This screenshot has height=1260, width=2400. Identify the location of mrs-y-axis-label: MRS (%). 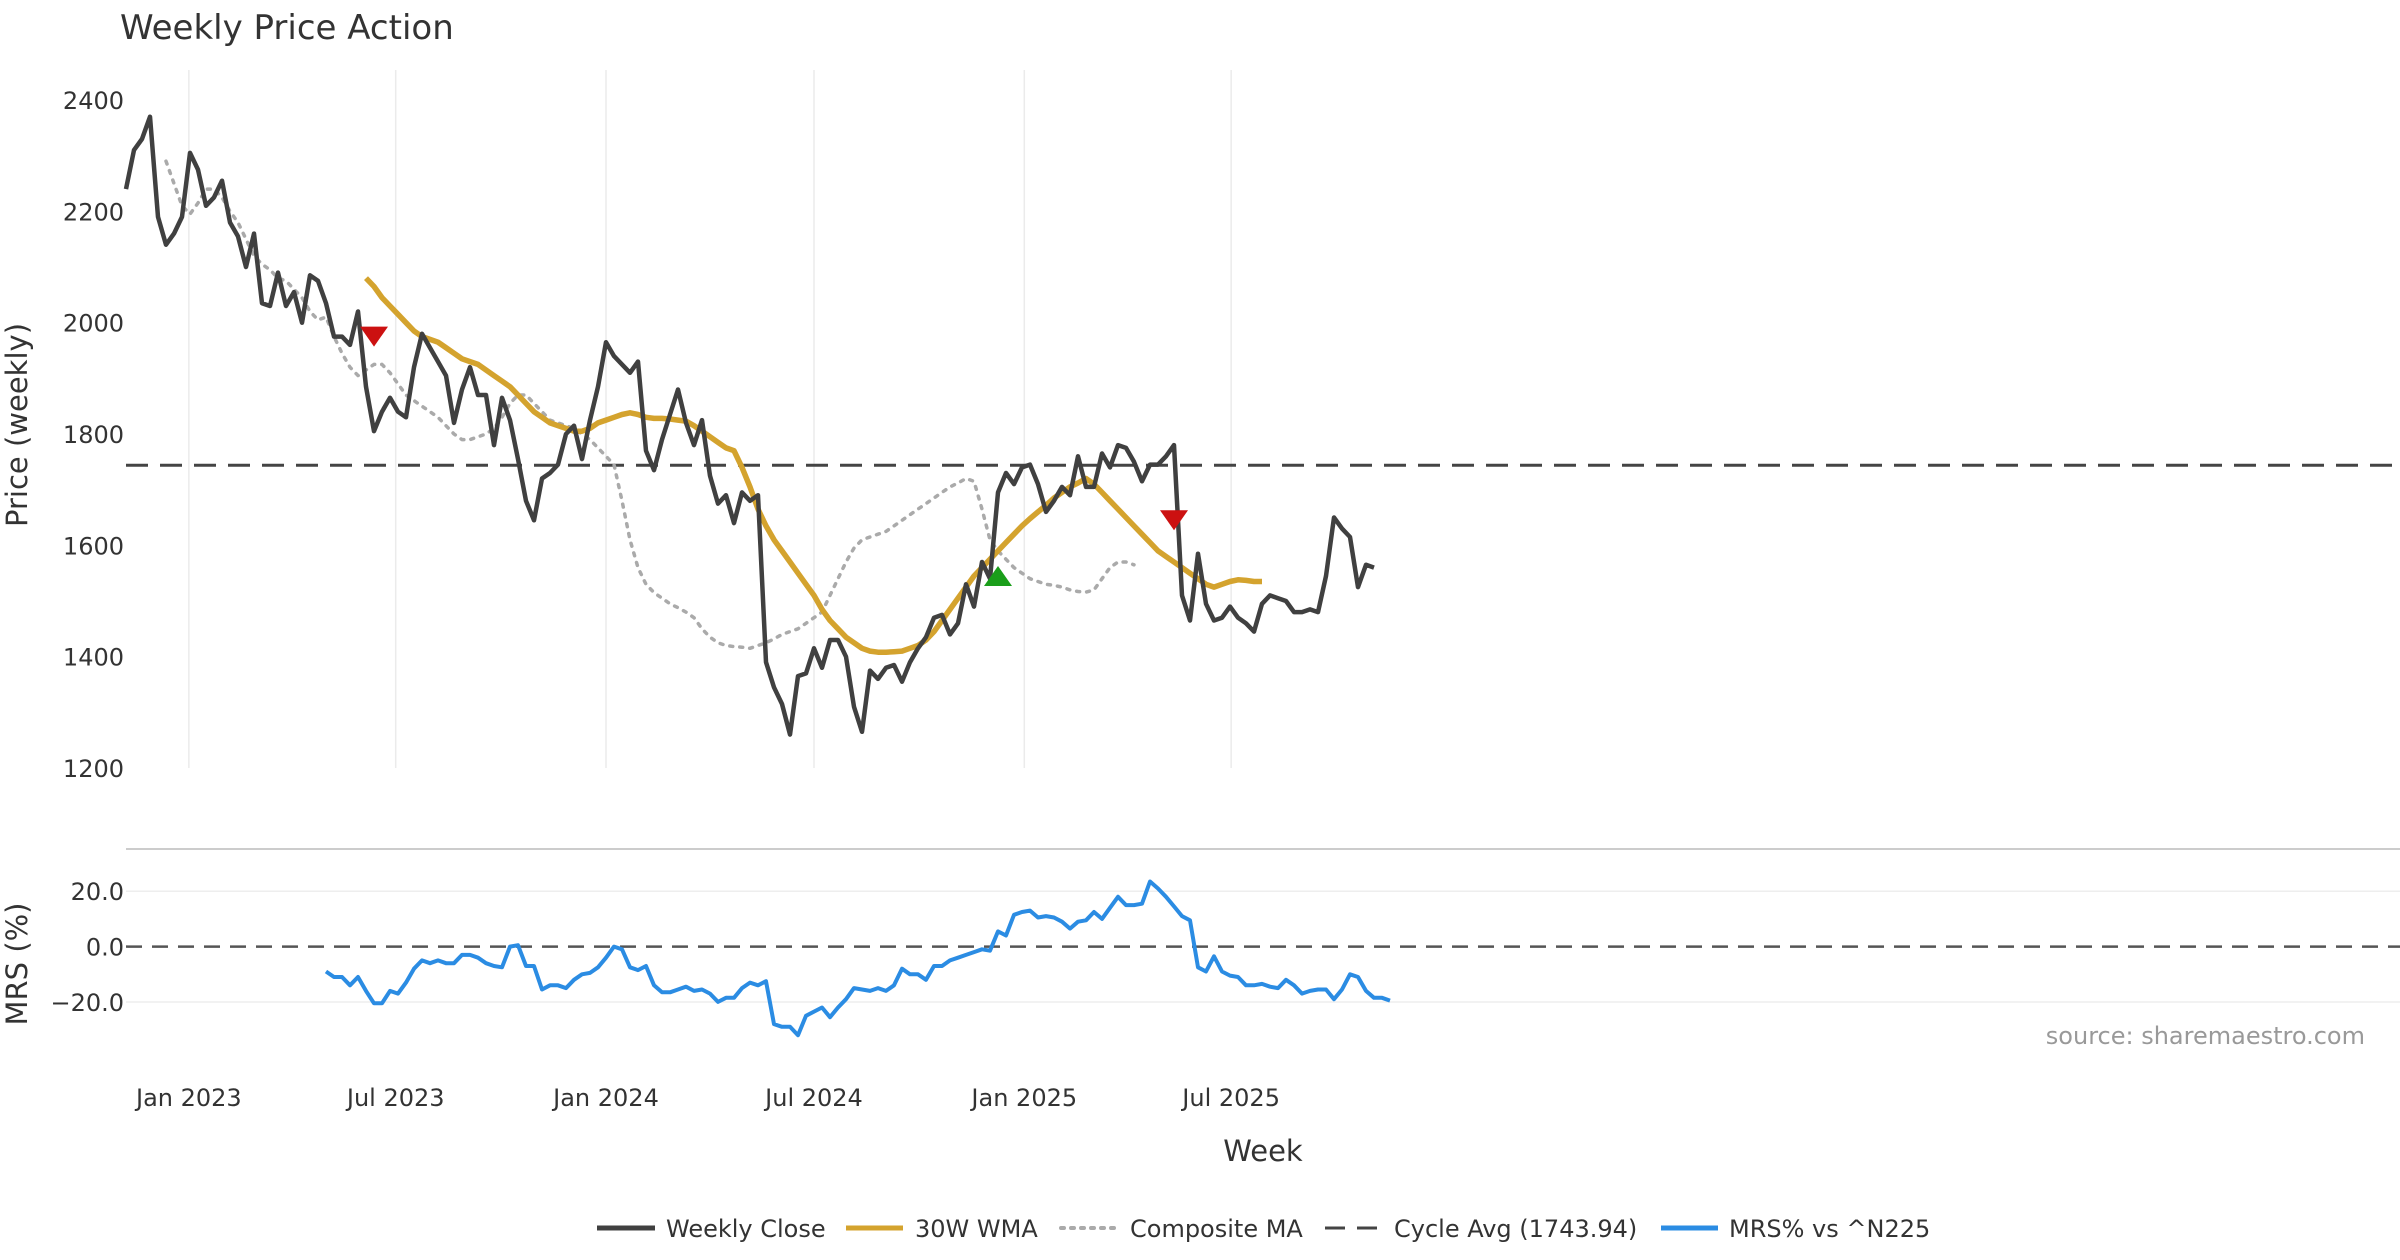
(17, 964).